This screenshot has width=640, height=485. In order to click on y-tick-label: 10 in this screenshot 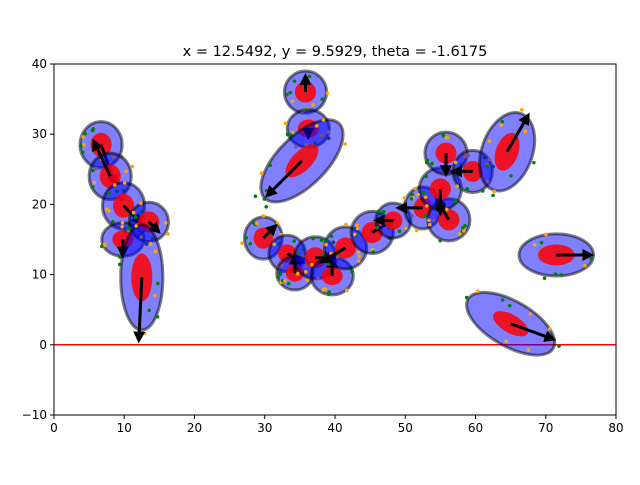, I will do `click(39, 275)`.